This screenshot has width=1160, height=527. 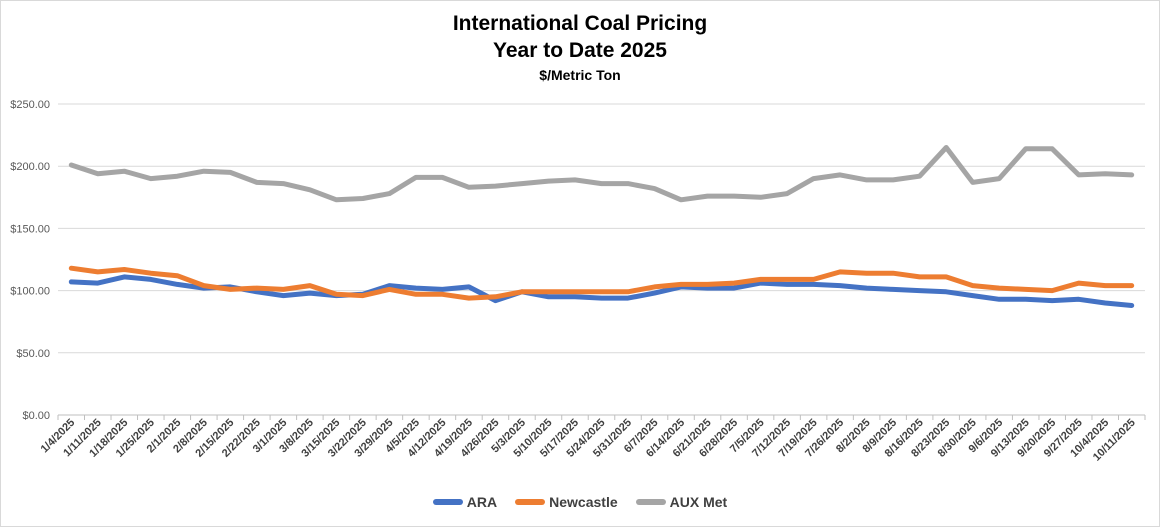 What do you see at coordinates (33, 354) in the screenshot?
I see `y-tick-label: $50.00` at bounding box center [33, 354].